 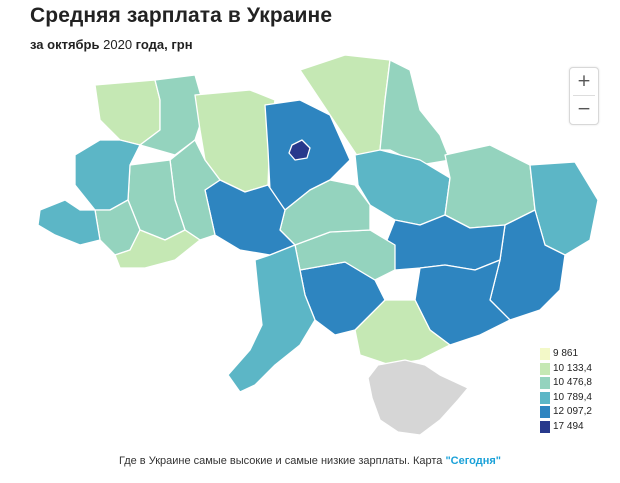 What do you see at coordinates (402, 332) in the screenshot?
I see `region-kherson` at bounding box center [402, 332].